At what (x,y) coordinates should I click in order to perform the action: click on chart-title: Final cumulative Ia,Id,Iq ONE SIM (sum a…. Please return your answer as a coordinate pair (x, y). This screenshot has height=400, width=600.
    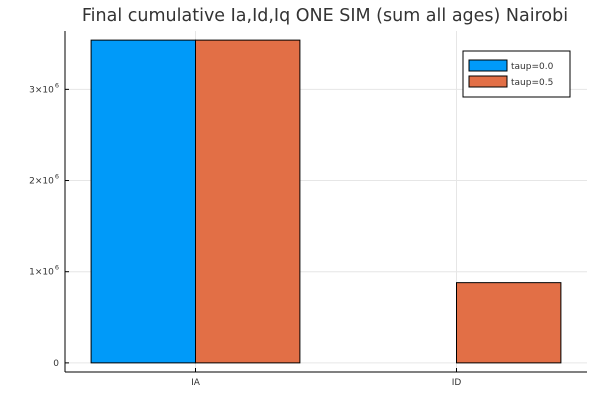
    Looking at the image, I should click on (325, 16).